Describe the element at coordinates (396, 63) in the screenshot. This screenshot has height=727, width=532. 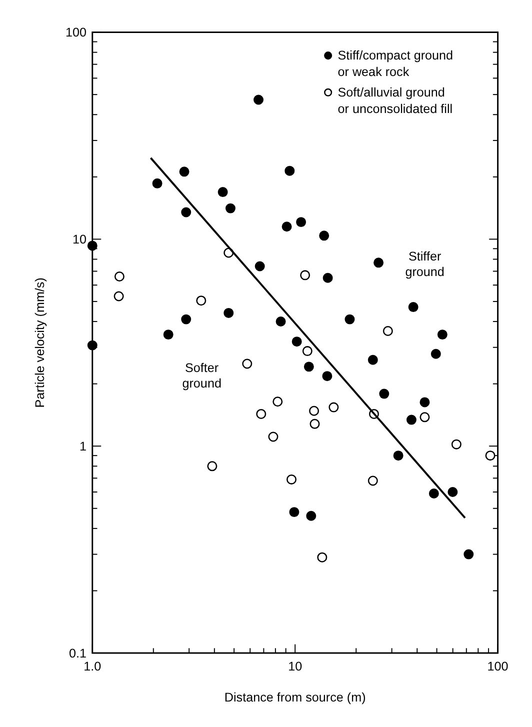
I see `legend-label: Stiff/compact ground or weak rock` at that location.